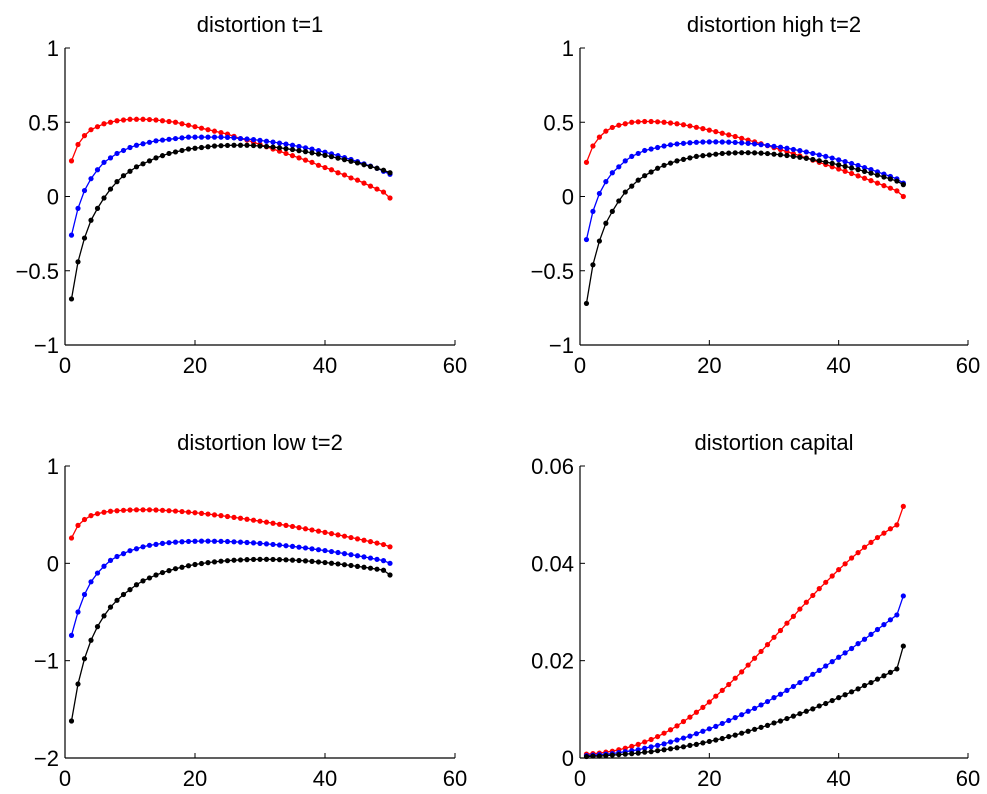 The image size is (987, 794). I want to click on y-tick-label: −1, so click(46, 345).